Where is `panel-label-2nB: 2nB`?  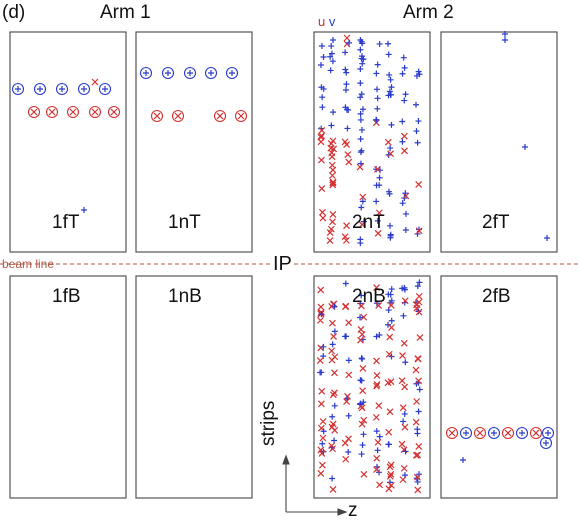
panel-label-2nB: 2nB is located at coordinates (369, 296).